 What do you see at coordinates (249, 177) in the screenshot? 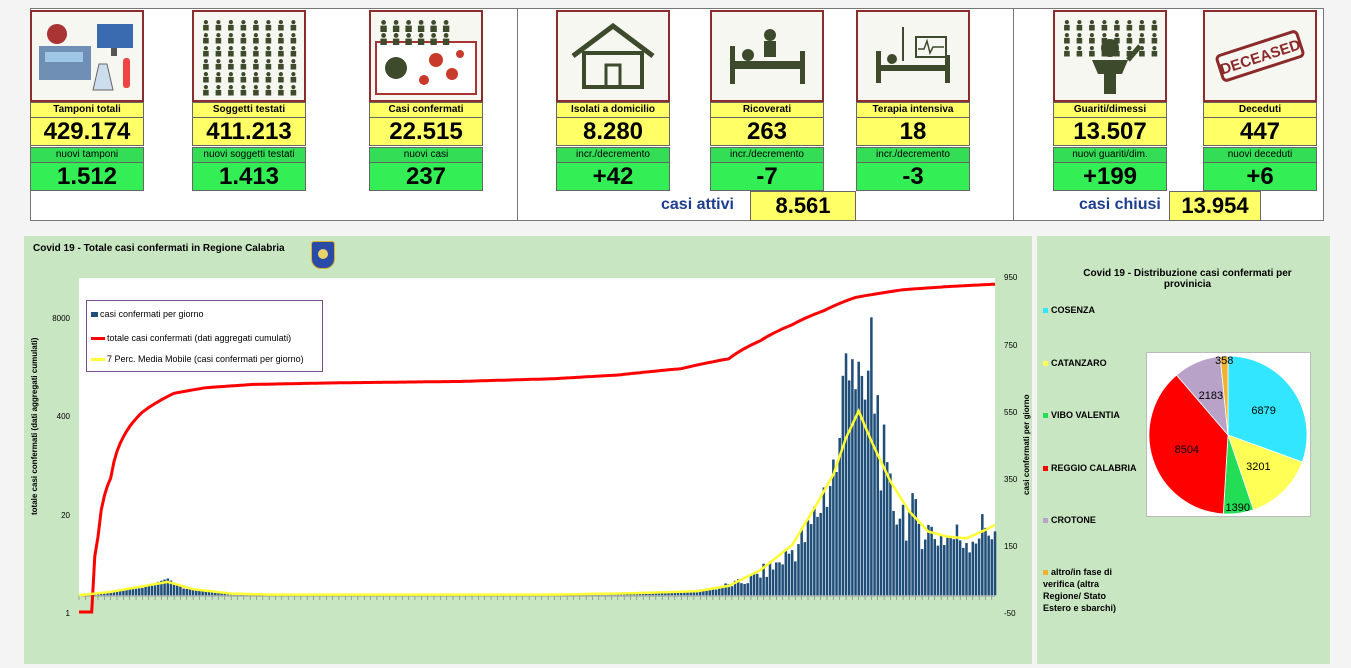
I see `kpi-delta-value: 1.413` at bounding box center [249, 177].